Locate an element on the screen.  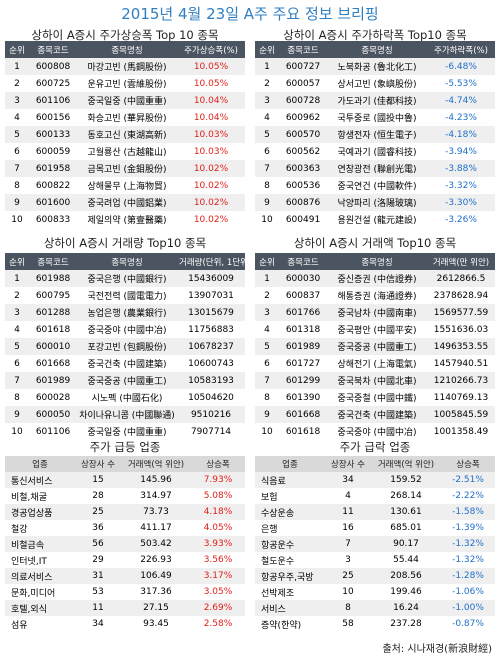
header-cell: 상승폭 is located at coordinates (468, 464).